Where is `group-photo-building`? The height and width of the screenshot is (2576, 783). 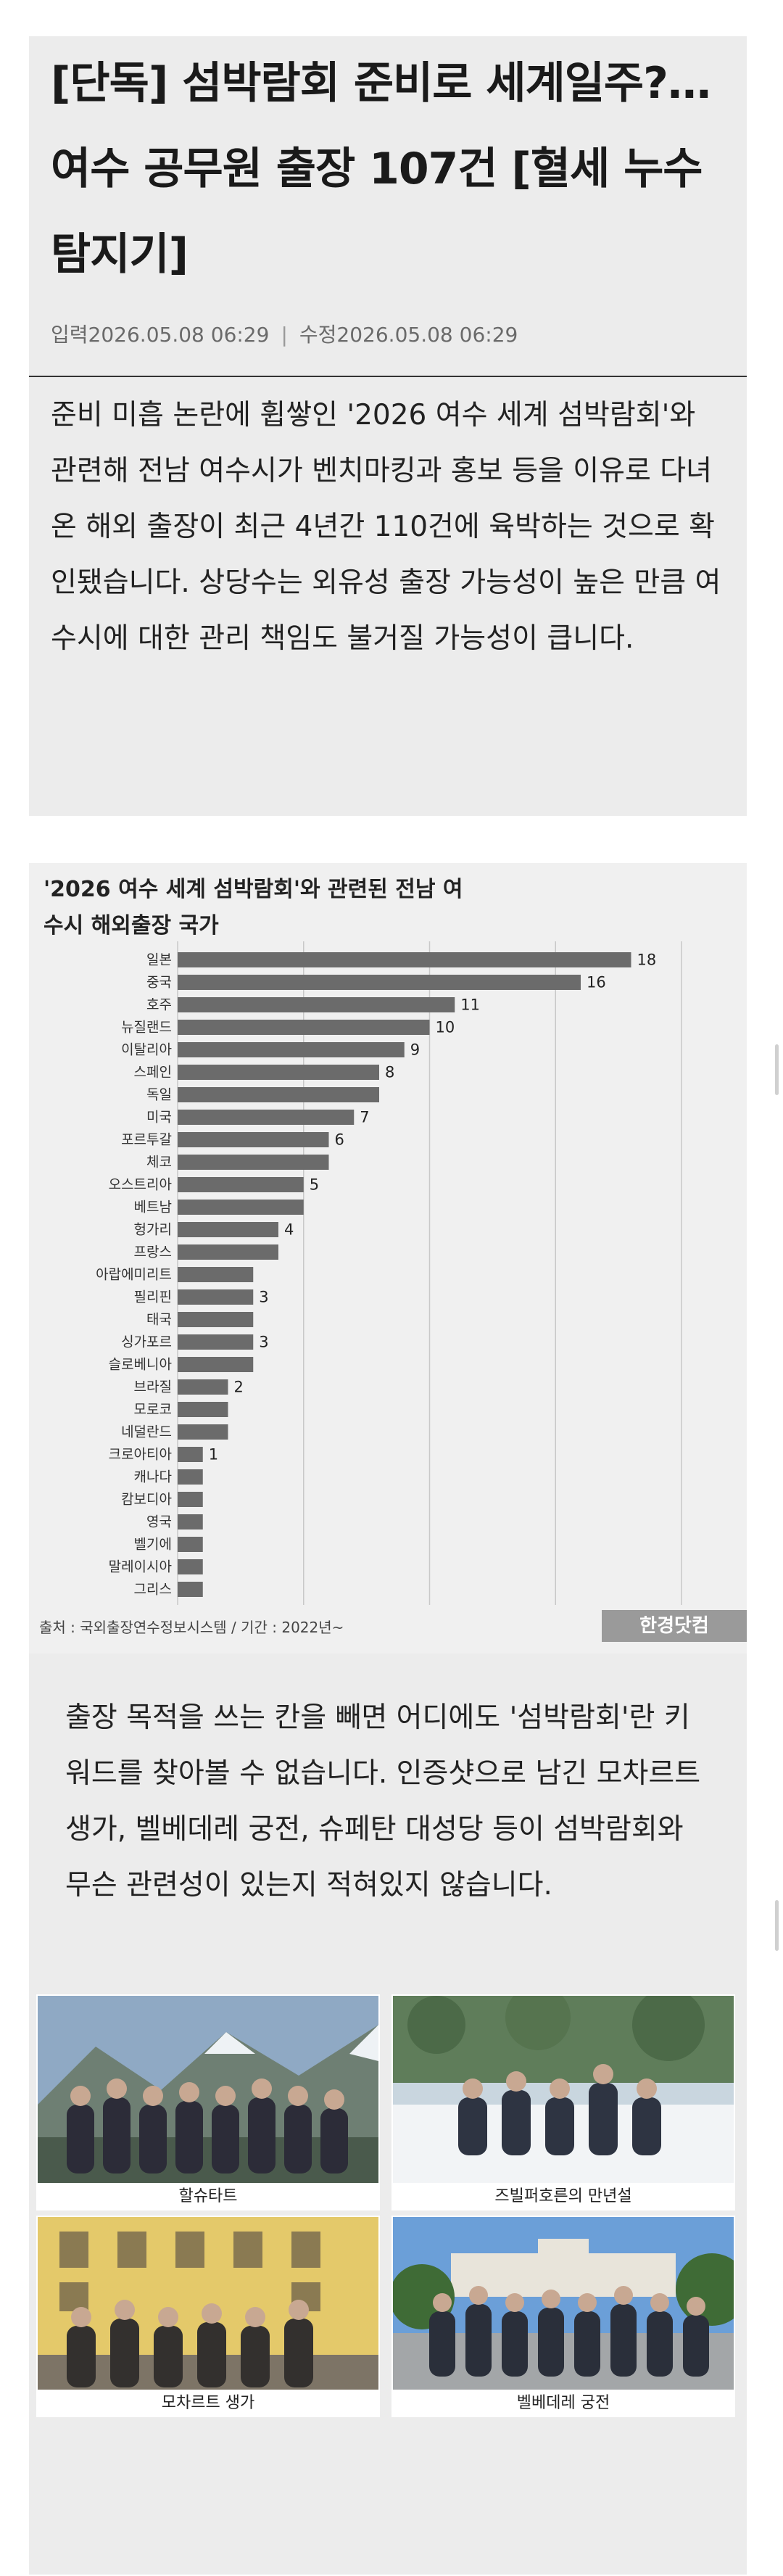
group-photo-building is located at coordinates (208, 2304).